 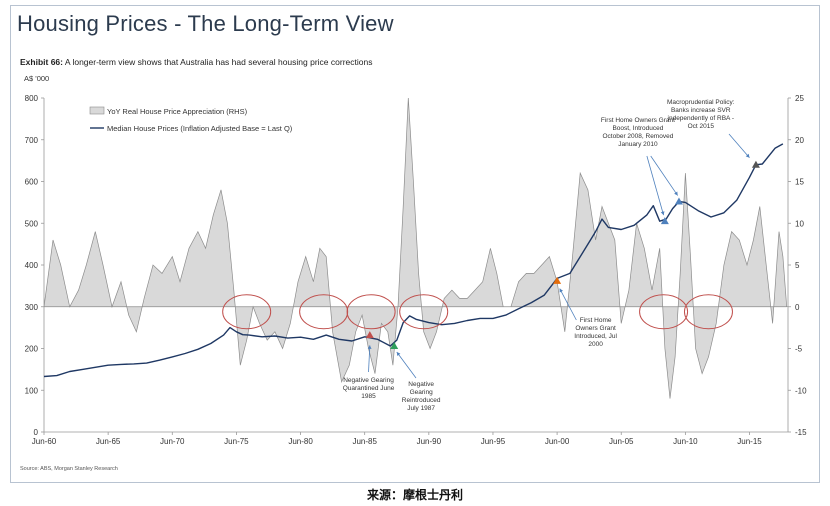 I want to click on y-tick-right-label: 15, so click(x=799, y=182).